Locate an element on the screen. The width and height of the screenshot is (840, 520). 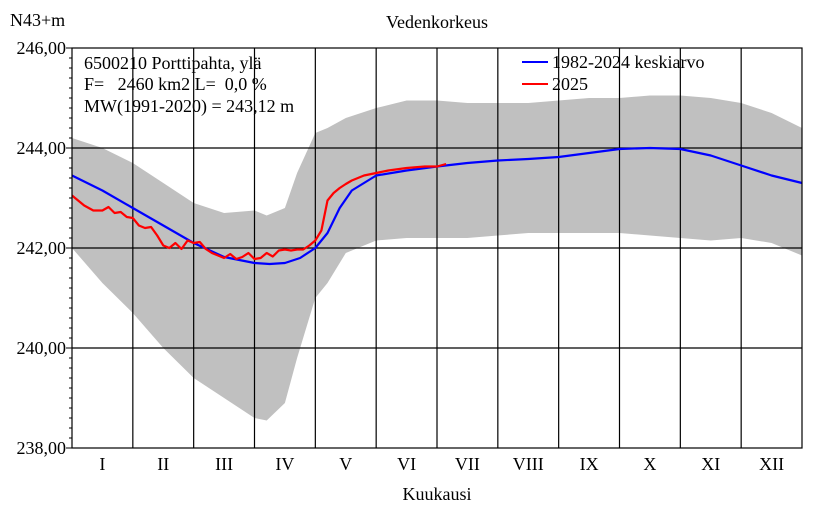
y-tick-label: 242,00 is located at coordinates (42, 248).